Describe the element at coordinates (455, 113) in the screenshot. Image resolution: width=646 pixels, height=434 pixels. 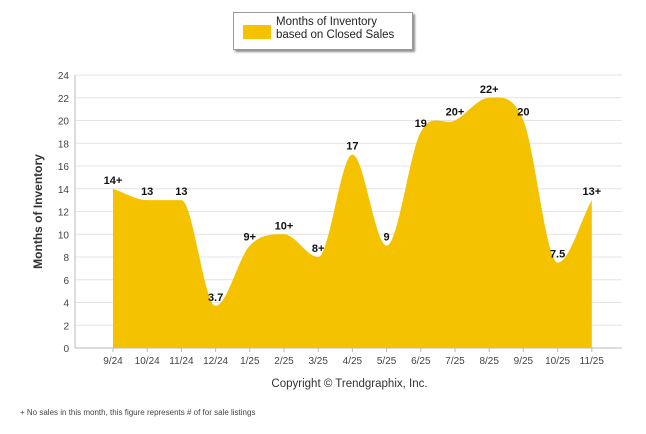
I see `data-label: 20+` at that location.